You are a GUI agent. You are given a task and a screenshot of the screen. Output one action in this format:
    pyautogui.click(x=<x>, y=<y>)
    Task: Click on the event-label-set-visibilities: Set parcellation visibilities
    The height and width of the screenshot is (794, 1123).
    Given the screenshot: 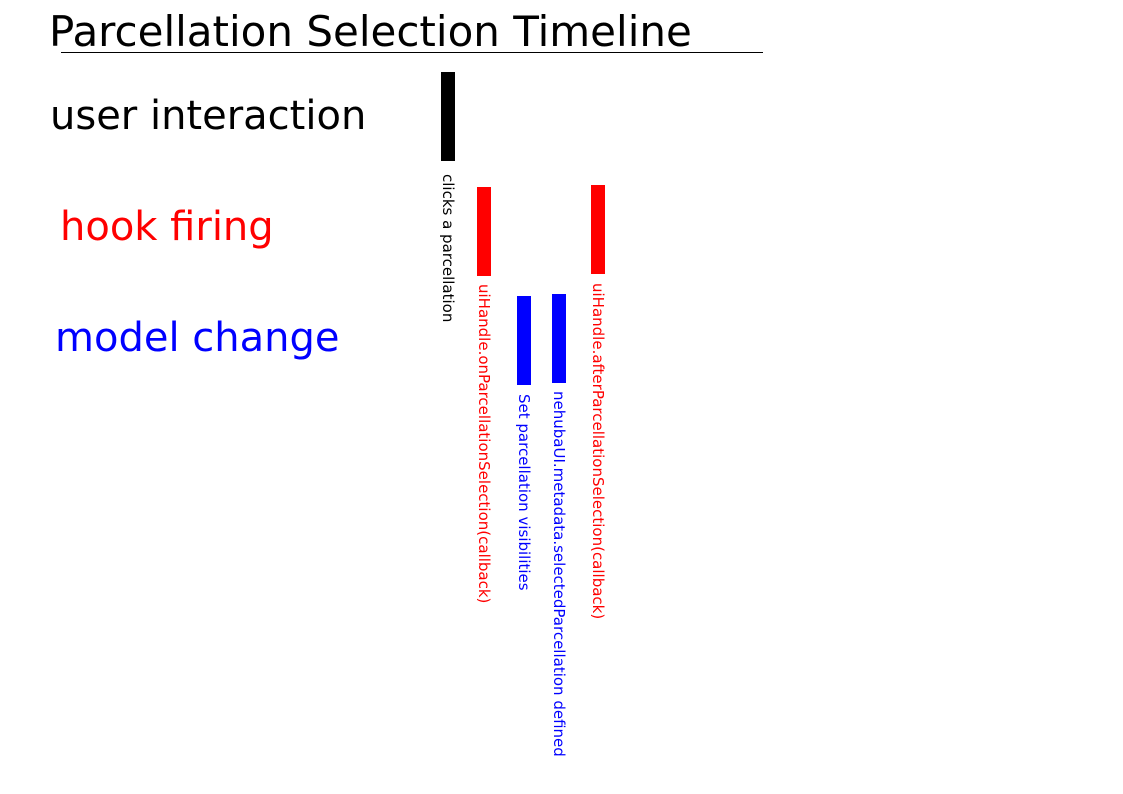 What is the action you would take?
    pyautogui.click(x=524, y=492)
    